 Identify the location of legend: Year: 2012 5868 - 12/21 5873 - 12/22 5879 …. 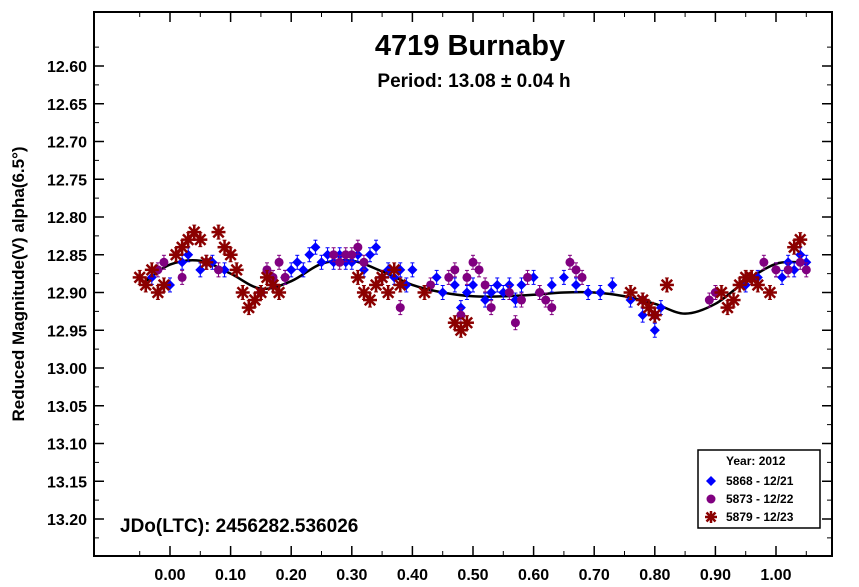
(759, 489).